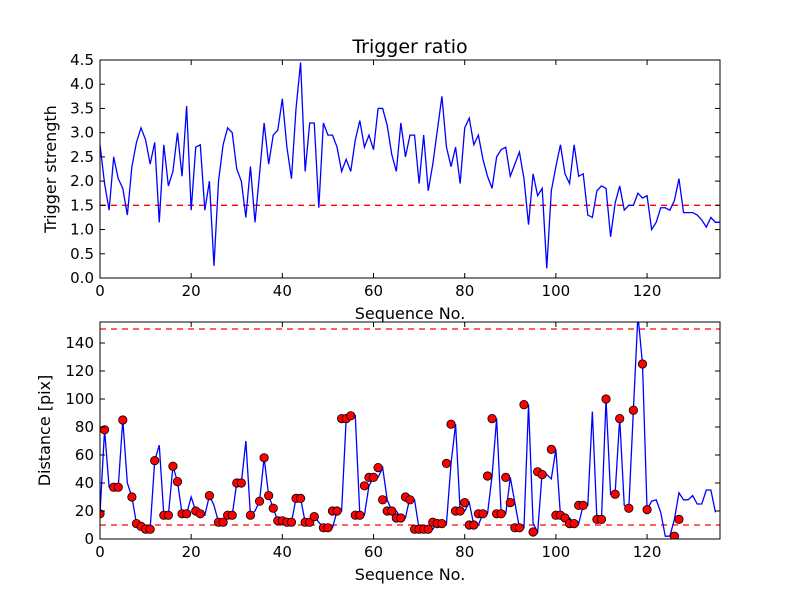 The width and height of the screenshot is (800, 600). What do you see at coordinates (79, 343) in the screenshot?
I see `y-tick-label: 140` at bounding box center [79, 343].